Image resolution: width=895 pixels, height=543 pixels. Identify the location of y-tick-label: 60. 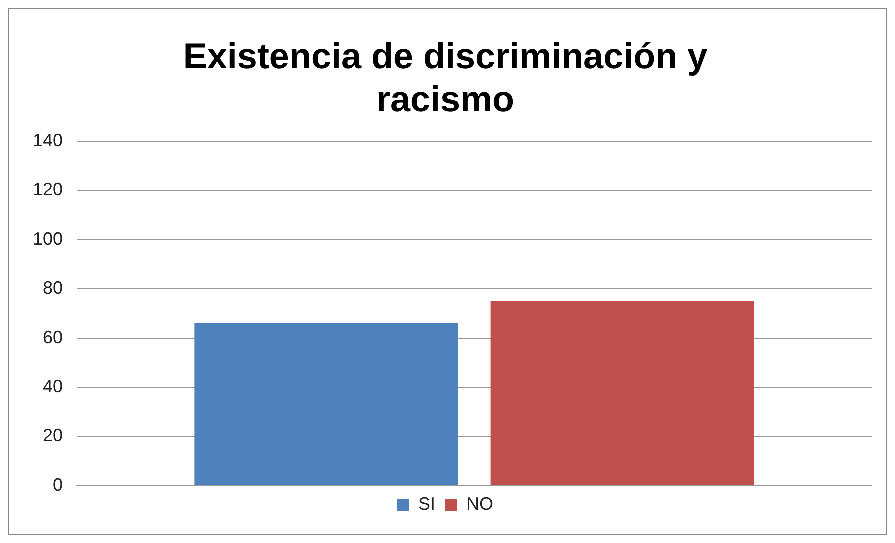
(53, 337).